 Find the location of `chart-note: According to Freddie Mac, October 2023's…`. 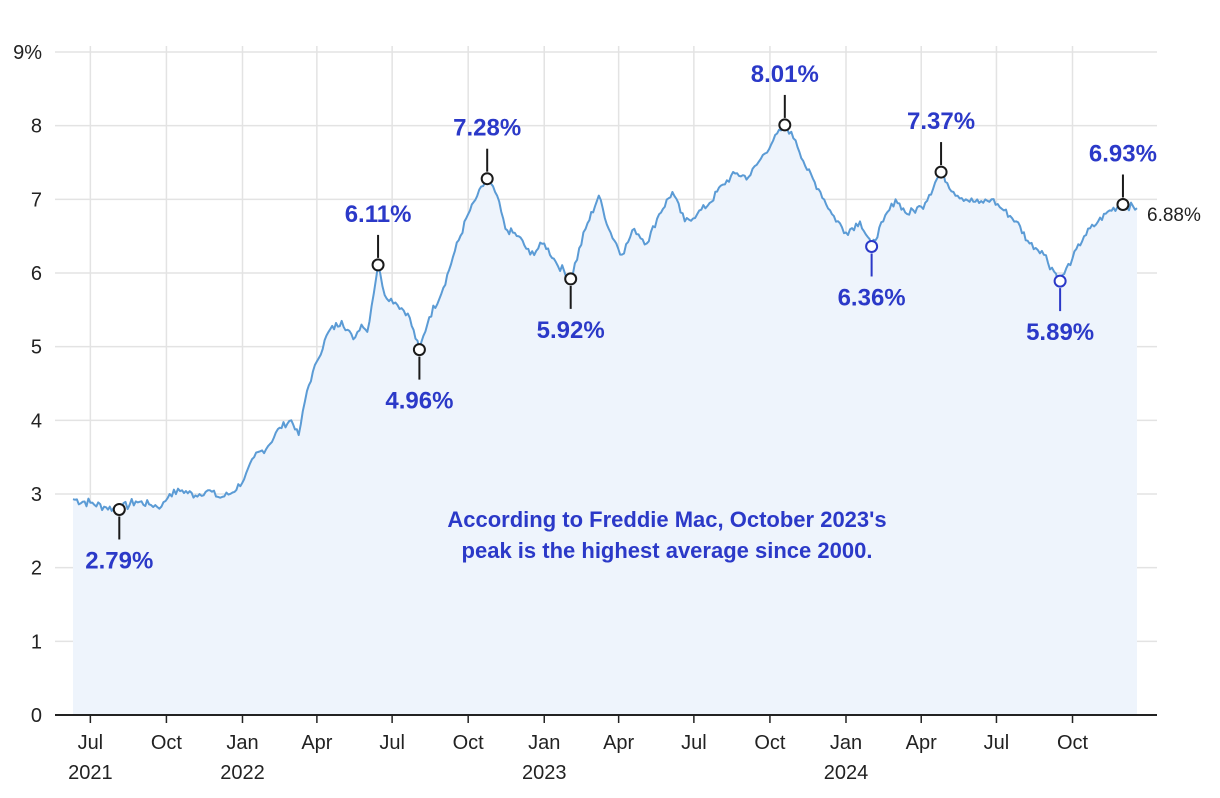

chart-note: According to Freddie Mac, October 2023's… is located at coordinates (666, 535).